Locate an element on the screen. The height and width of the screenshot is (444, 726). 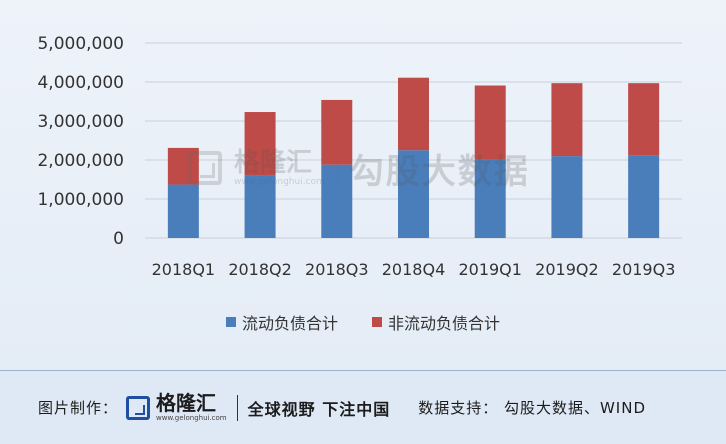
x-tick-label: 2019Q2 is located at coordinates (567, 269).